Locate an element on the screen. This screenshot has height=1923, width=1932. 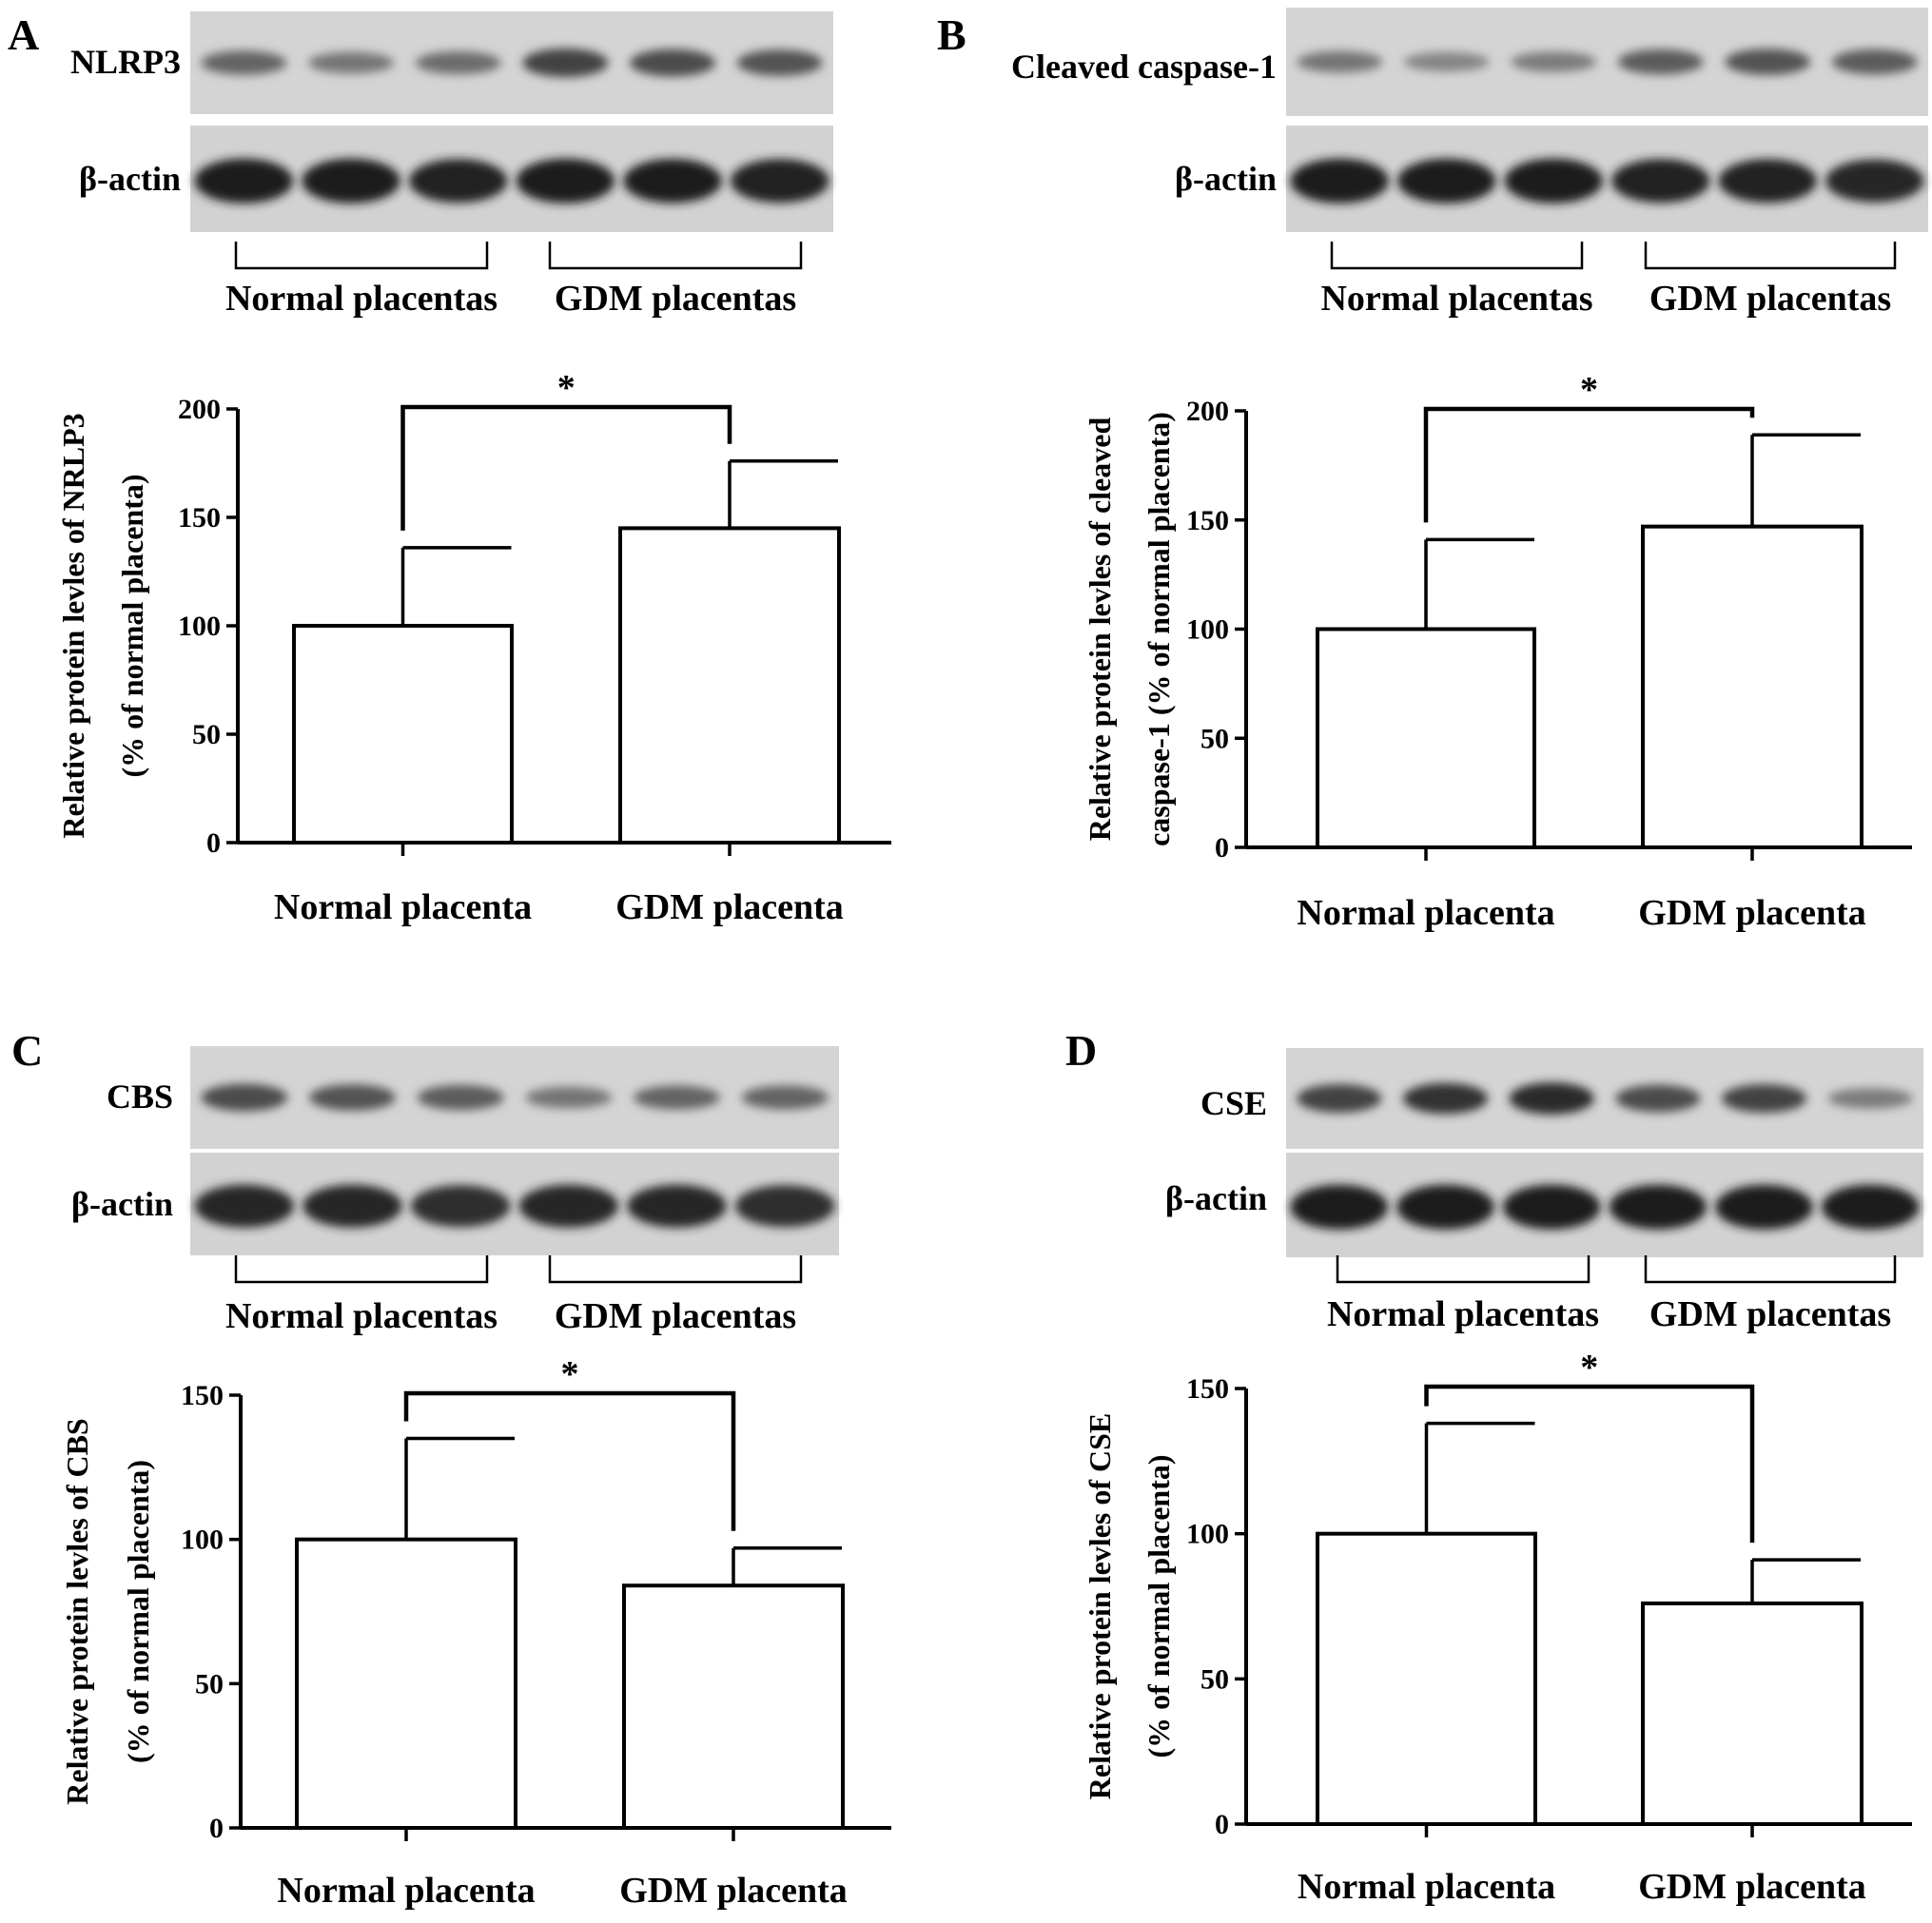
y-axis-label: Relative protein levles of cleaved is located at coordinates (1100, 630).